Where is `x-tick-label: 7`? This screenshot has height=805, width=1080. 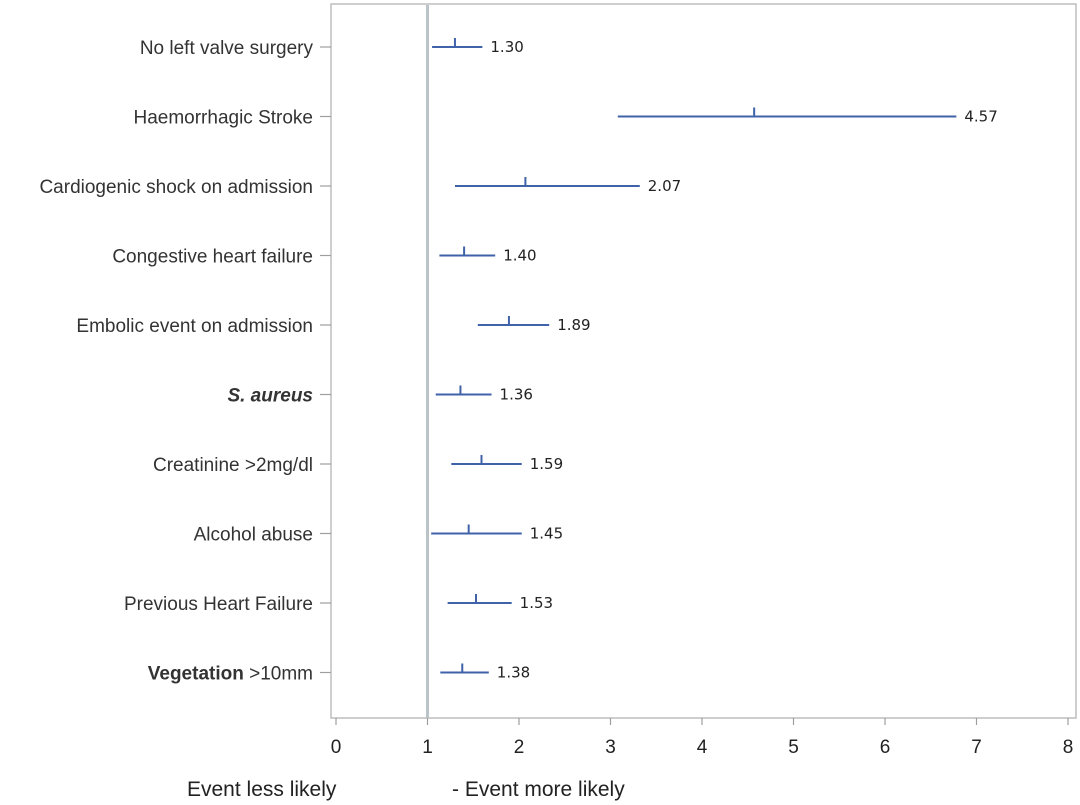 x-tick-label: 7 is located at coordinates (976, 747).